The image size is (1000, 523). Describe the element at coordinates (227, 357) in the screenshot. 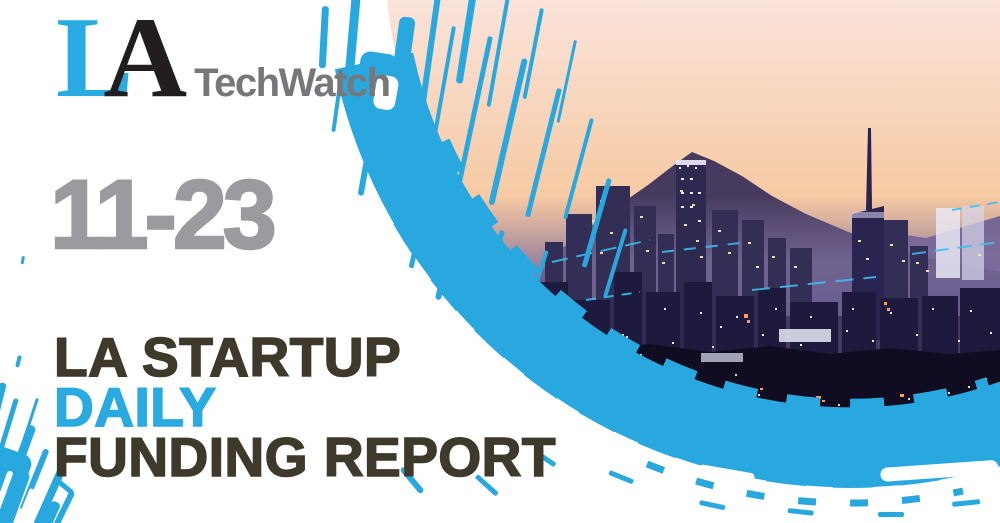

I see `title-line-1: LA STARTUP` at that location.